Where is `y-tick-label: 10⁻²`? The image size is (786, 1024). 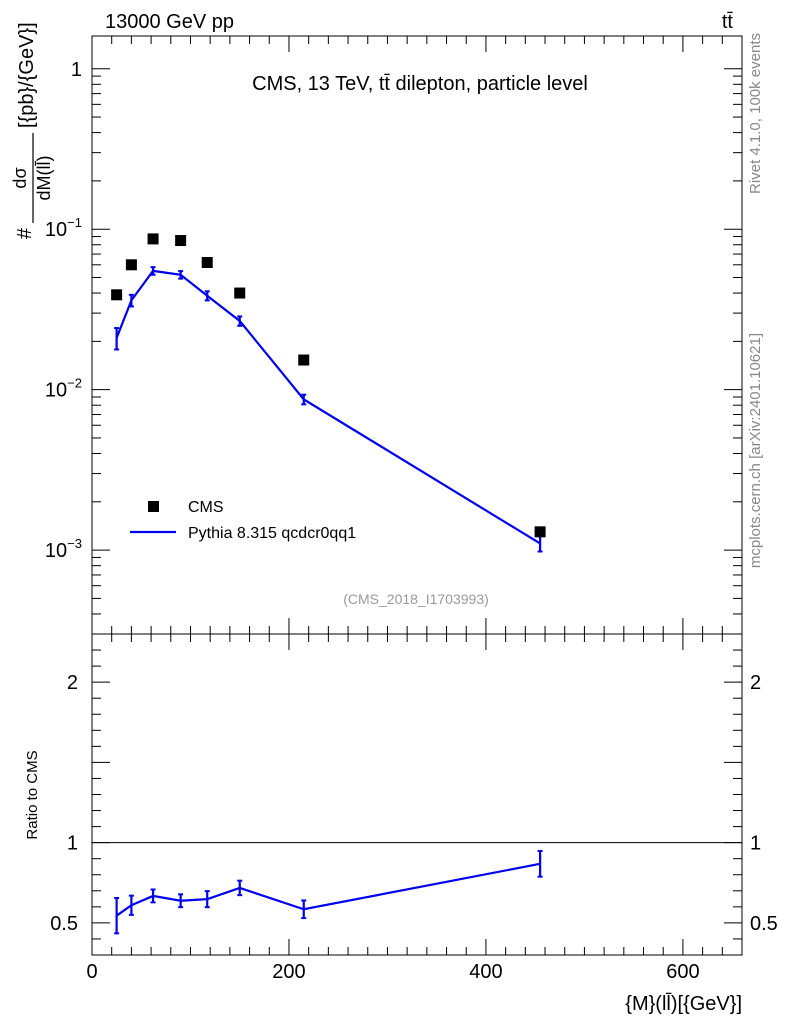
y-tick-label: 10⁻² is located at coordinates (63, 389).